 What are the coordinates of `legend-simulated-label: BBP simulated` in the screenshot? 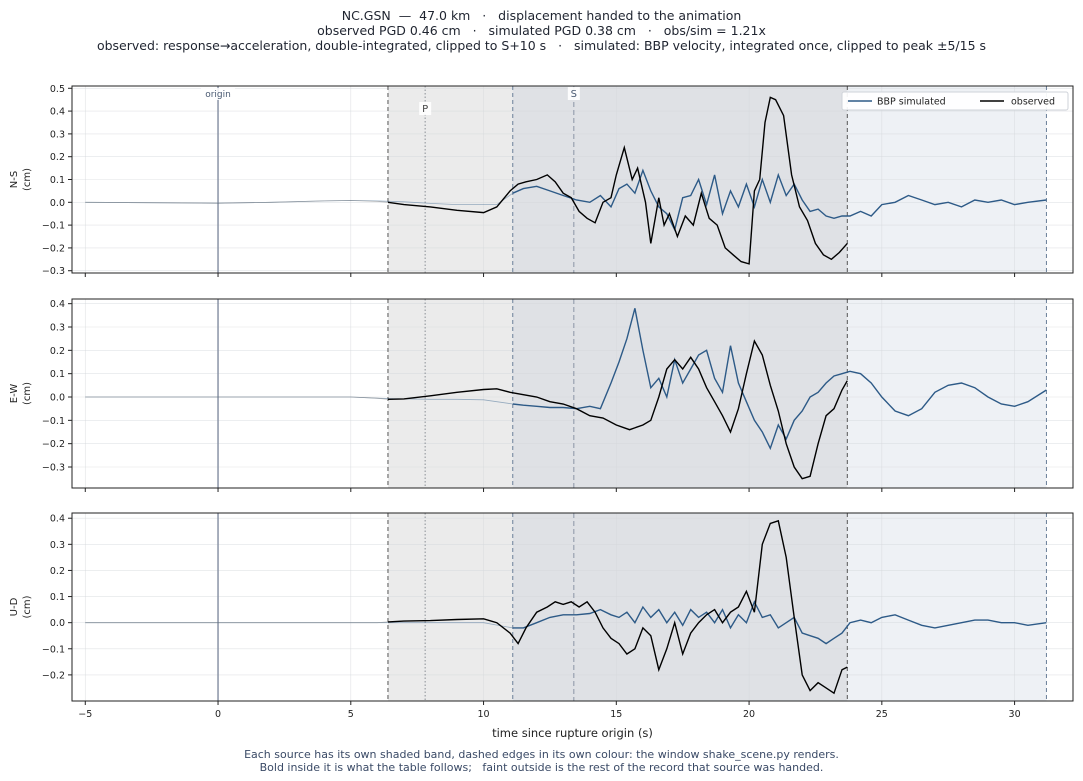 It's located at (911, 102).